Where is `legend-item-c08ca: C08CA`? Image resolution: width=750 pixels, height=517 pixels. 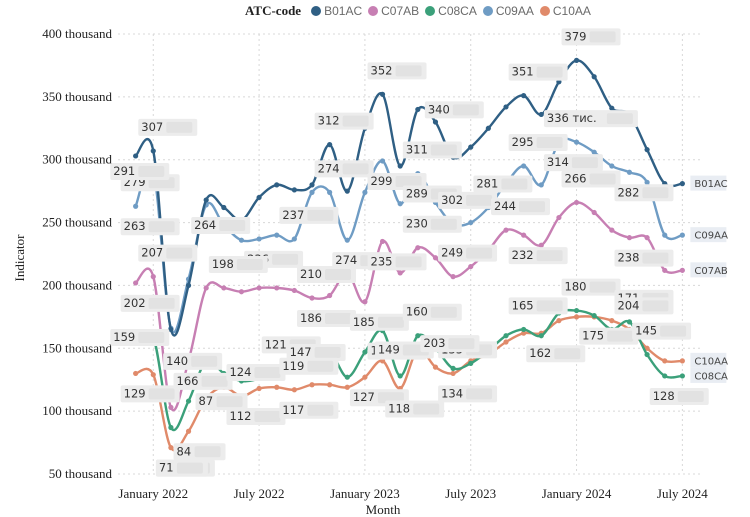
legend-item-c08ca: C08CA is located at coordinates (451, 11).